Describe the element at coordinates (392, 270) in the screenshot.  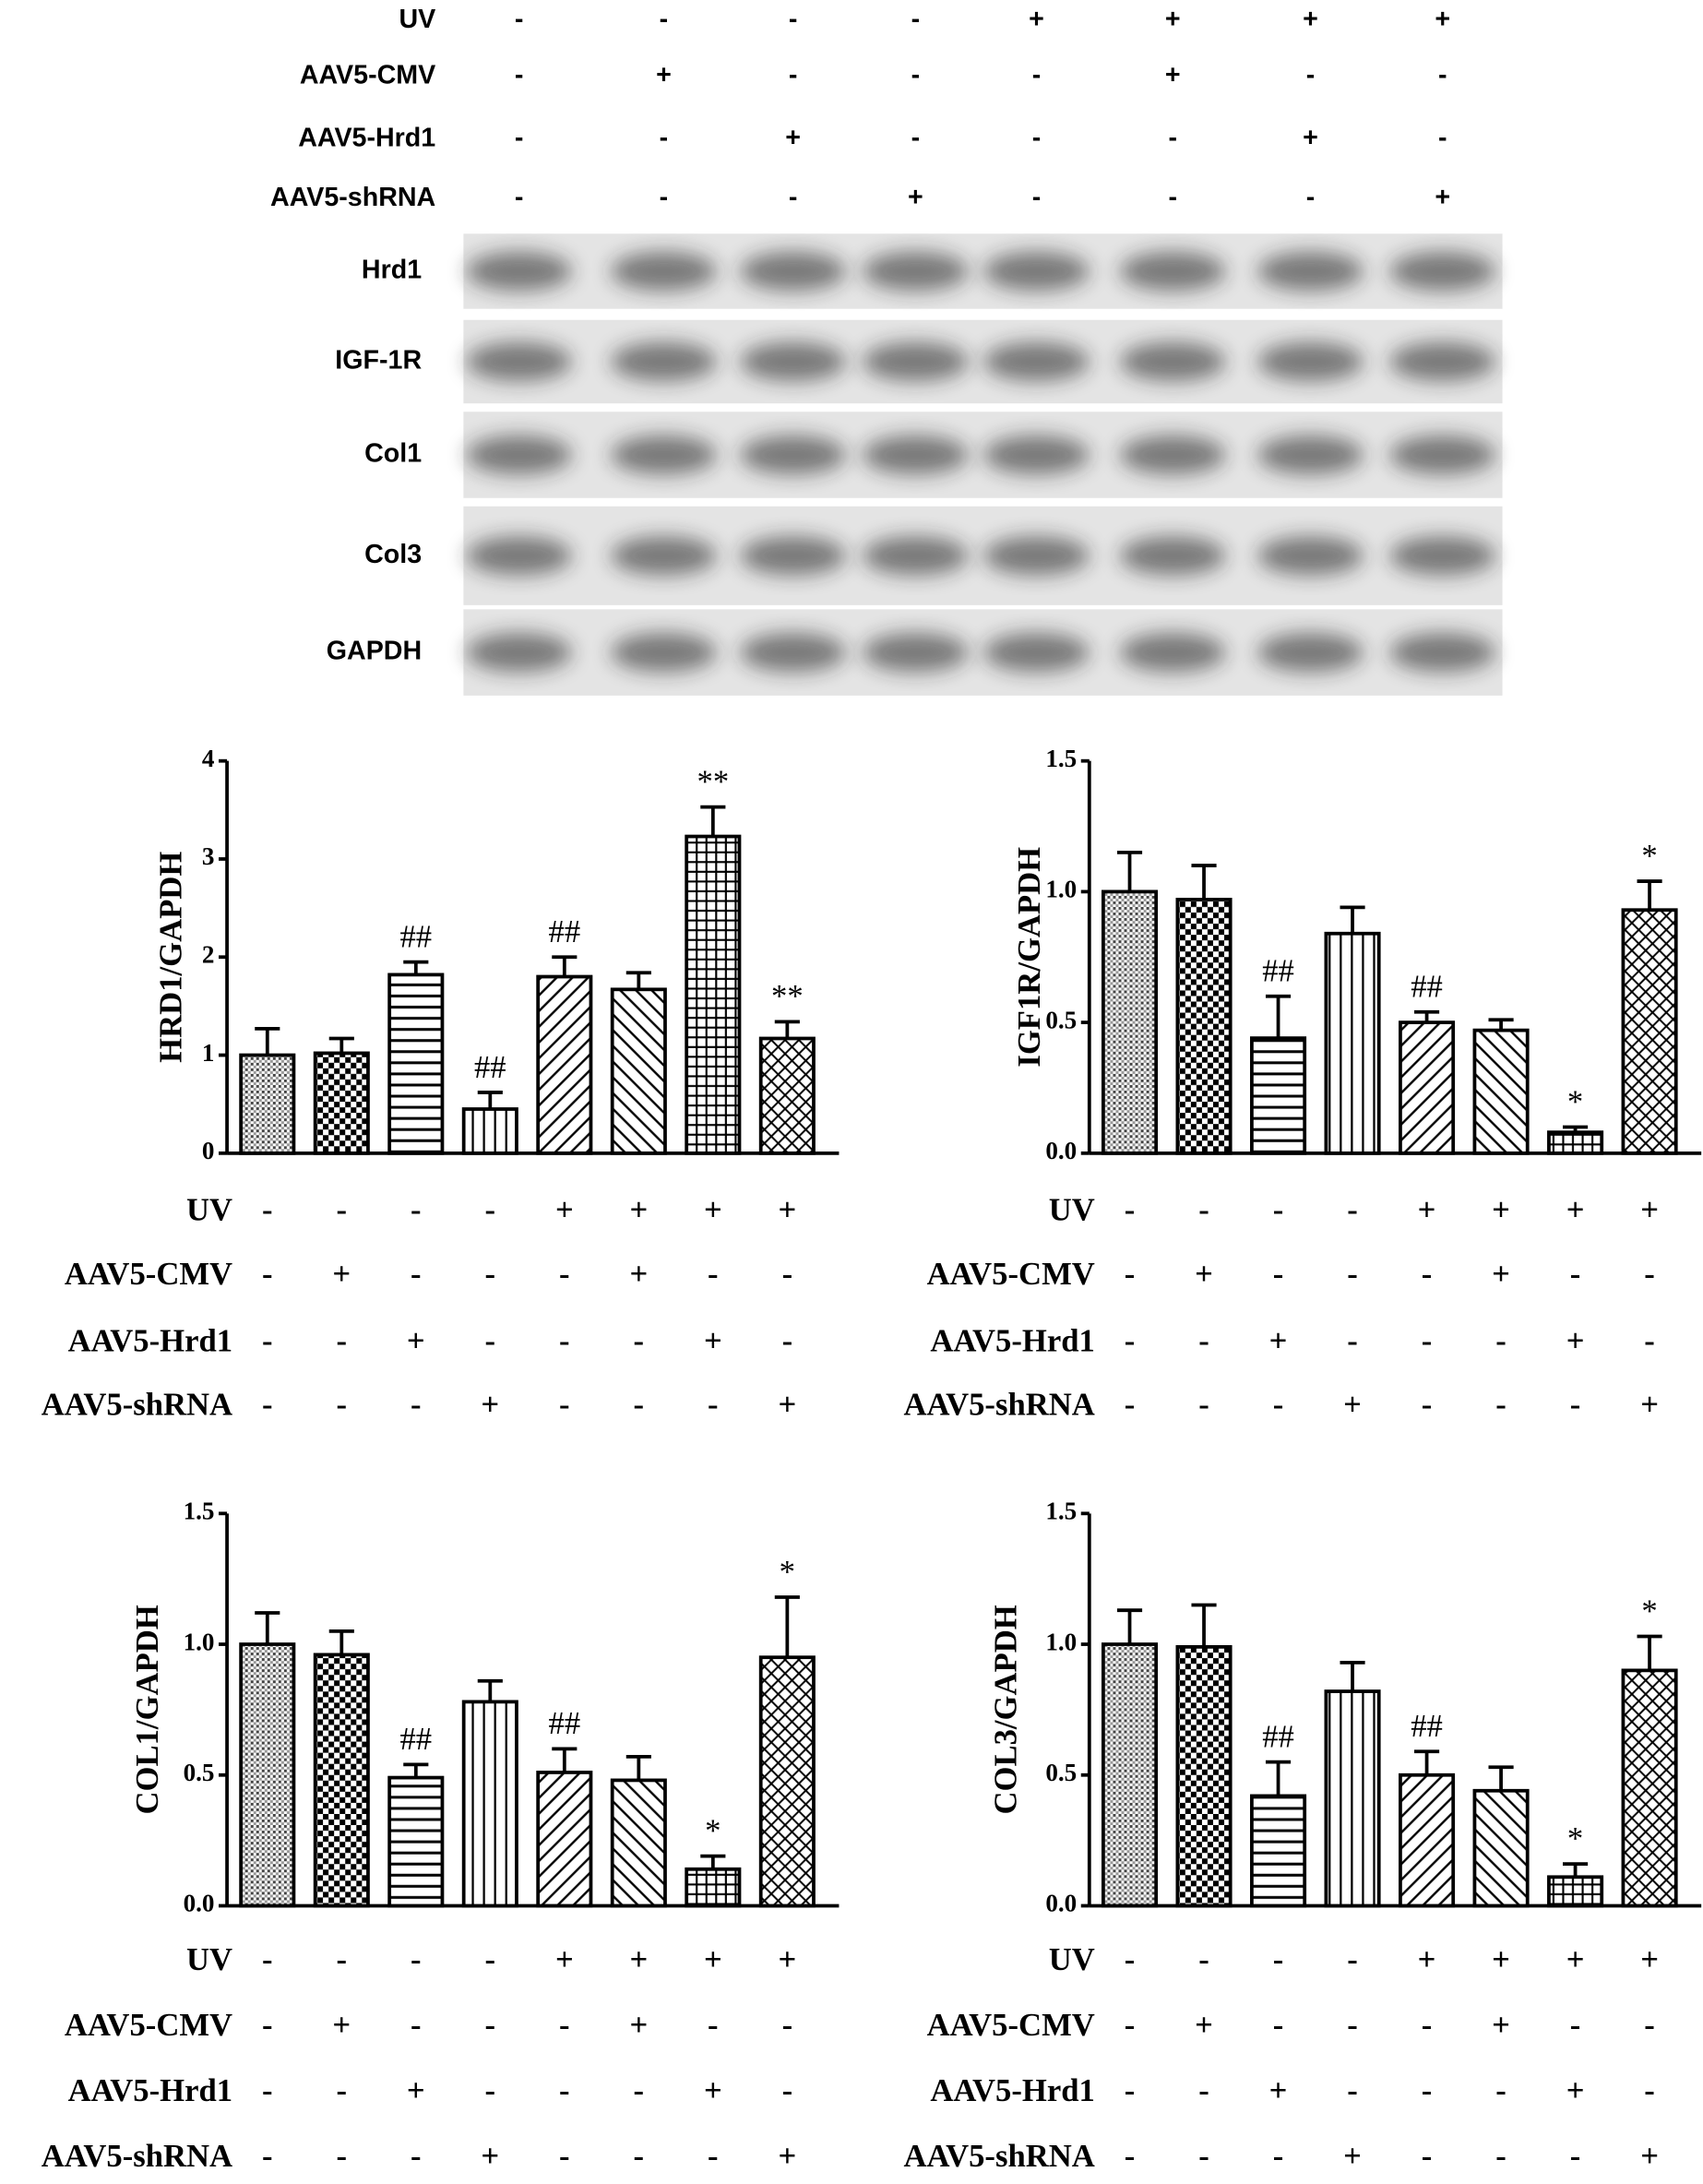
I see `band-label: Hrd1` at that location.